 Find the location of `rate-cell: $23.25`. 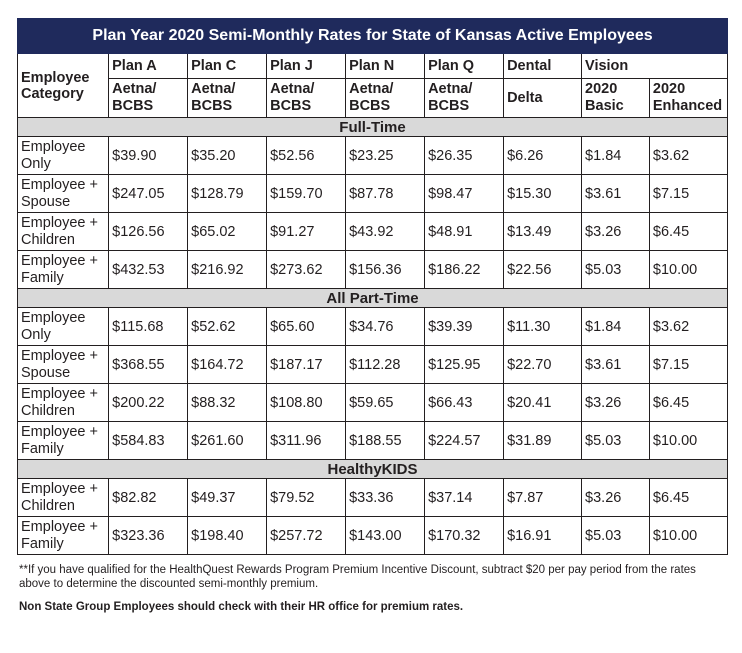

rate-cell: $23.25 is located at coordinates (385, 155).